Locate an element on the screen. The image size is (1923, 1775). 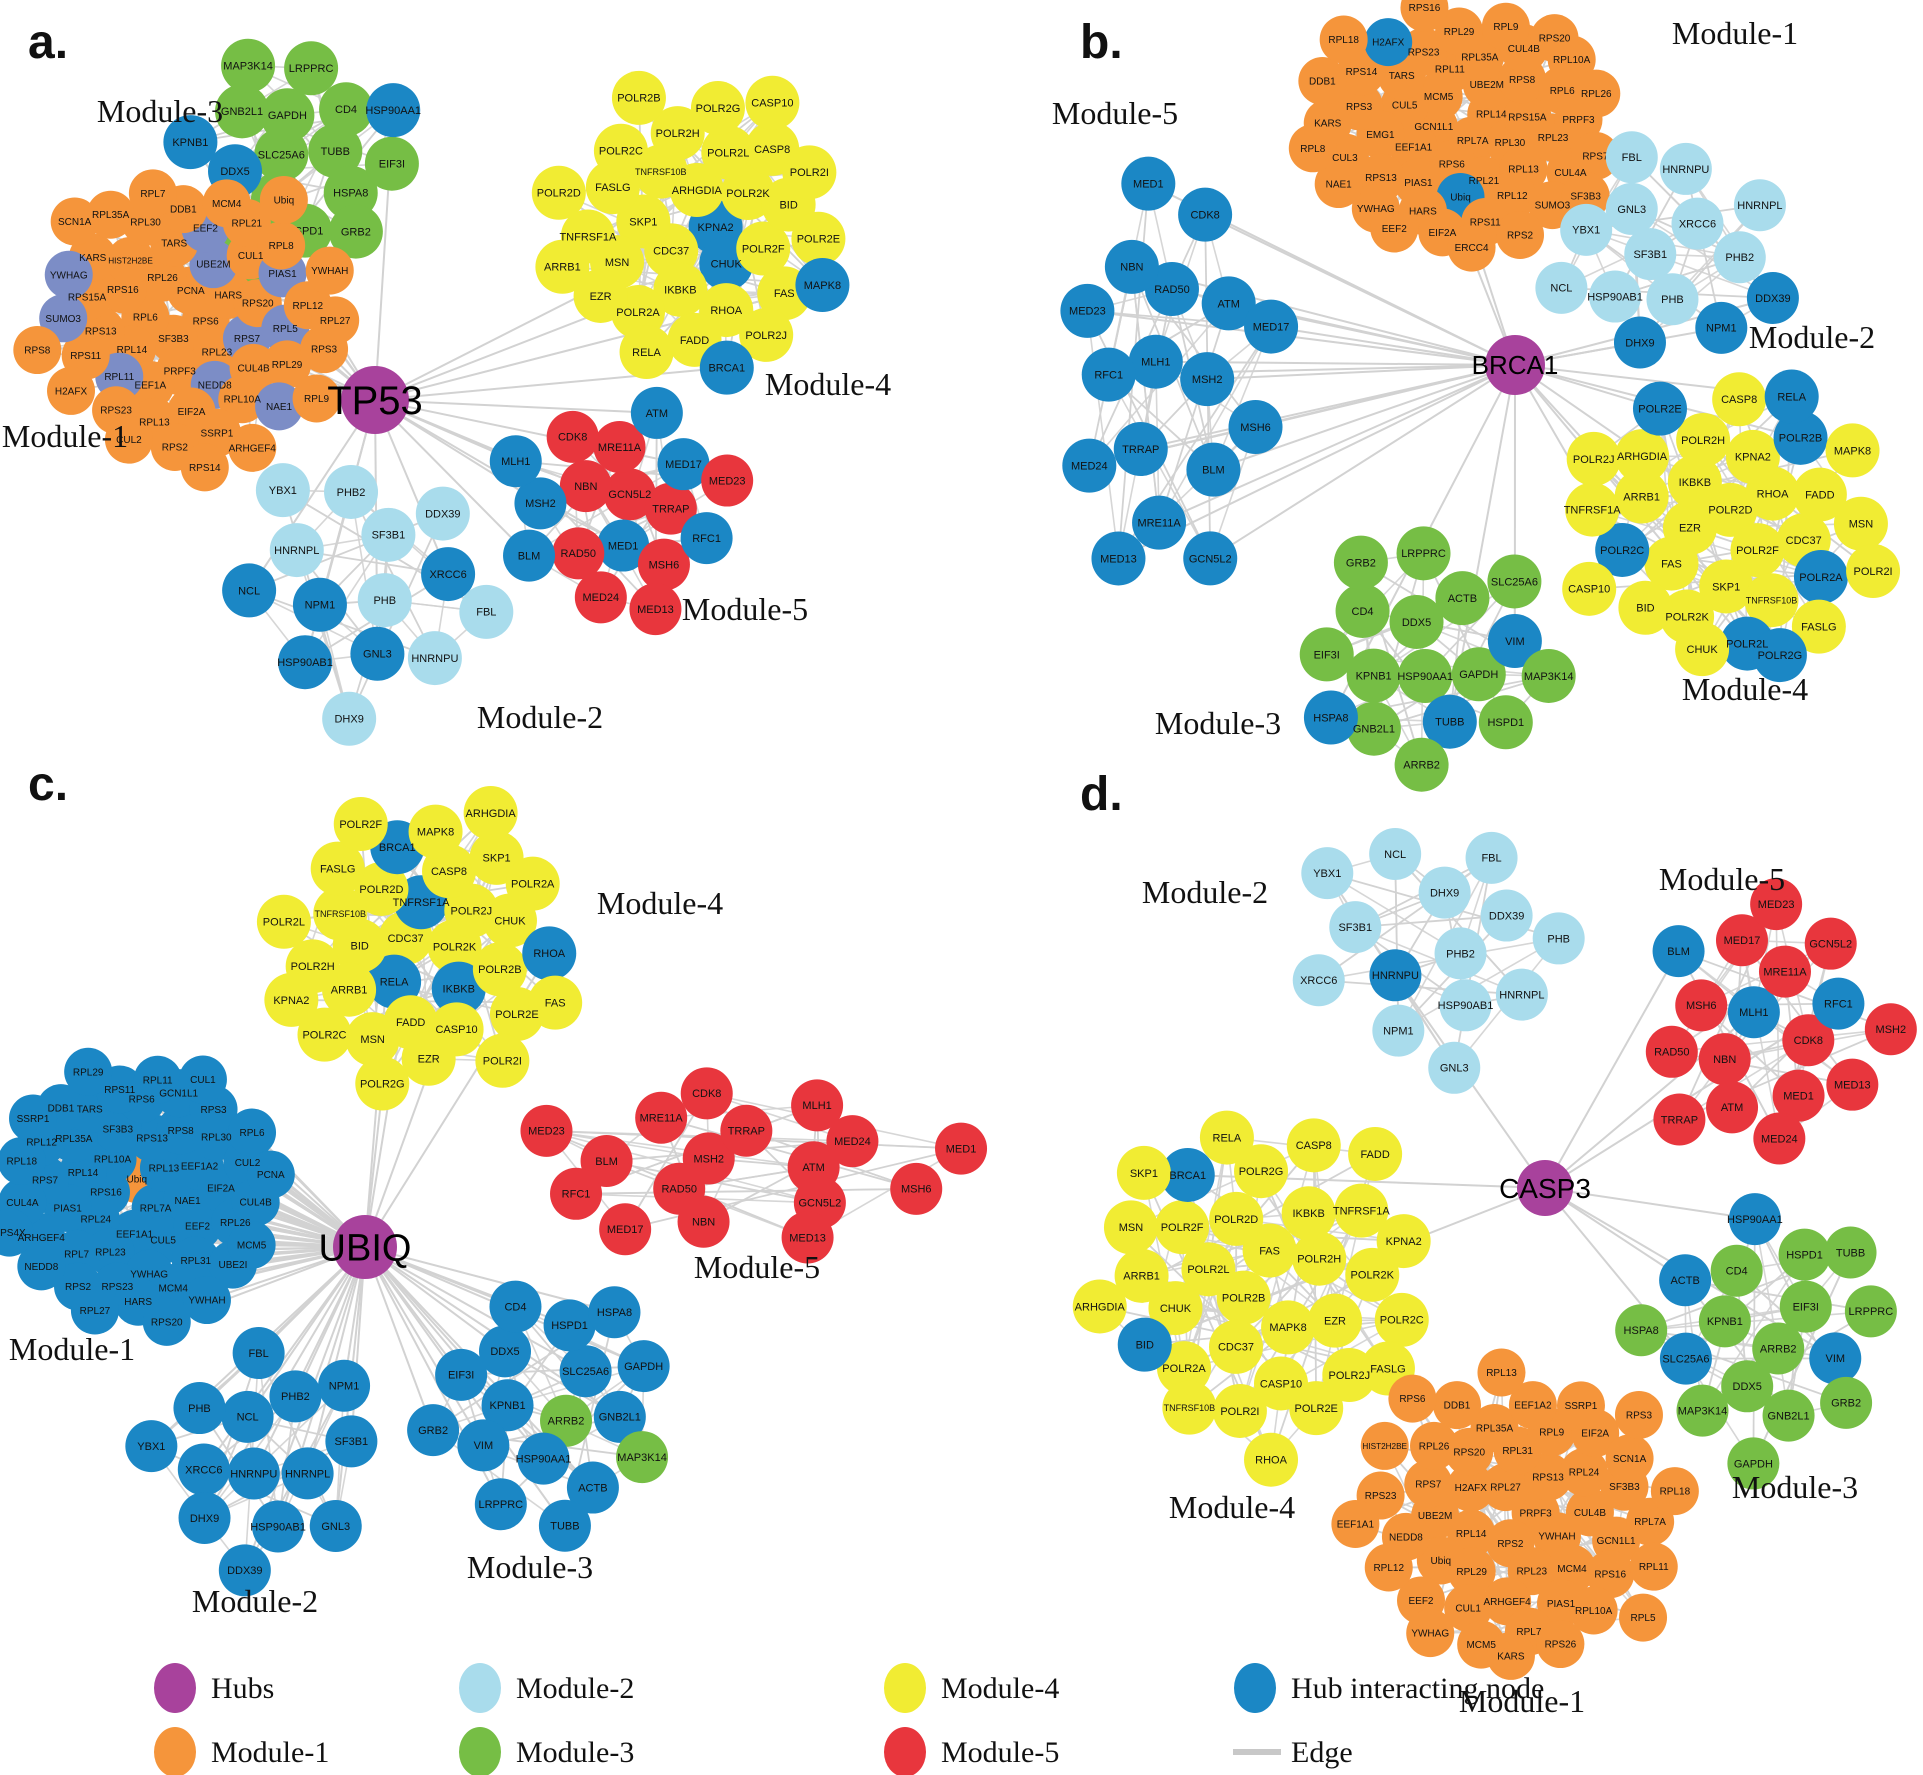
node-c-MED13 is located at coordinates (807, 1237).